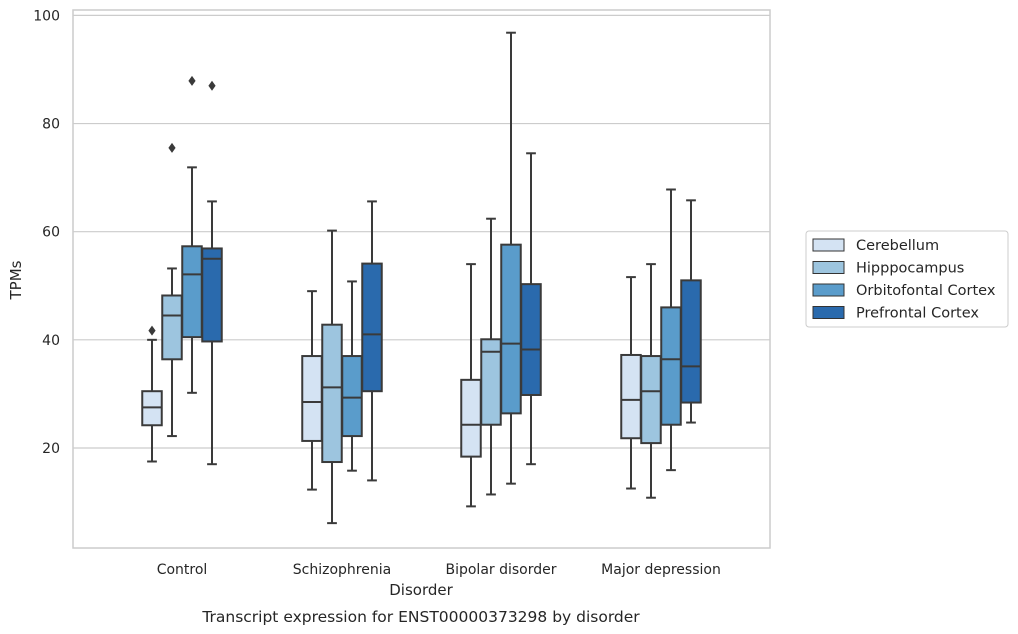 This screenshot has height=634, width=1018. I want to click on legend-label: Prefrontal Cortex, so click(917, 314).